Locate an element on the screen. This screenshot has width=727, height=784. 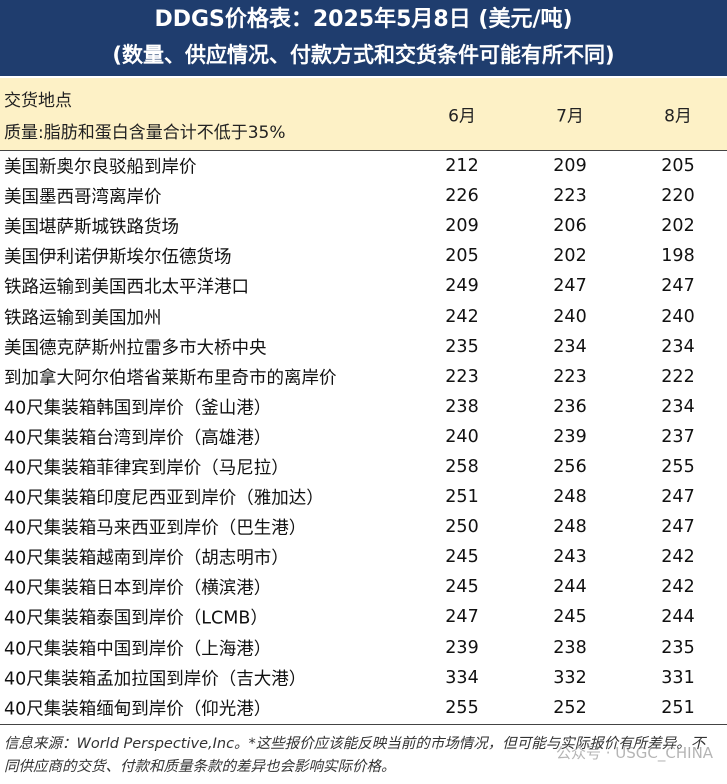
location-cell: 40尺集装箱印度尼西亚到岸价（雅加达） is located at coordinates (164, 498).